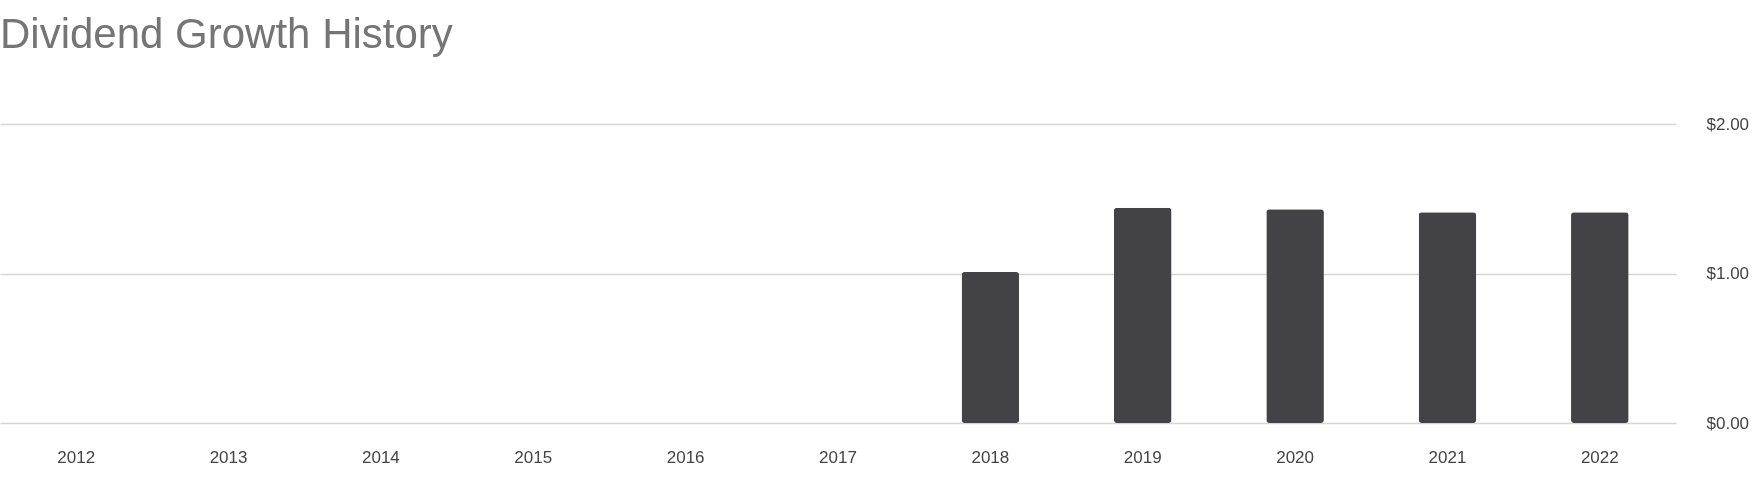  I want to click on y-tick-label: $1.00, so click(1728, 273).